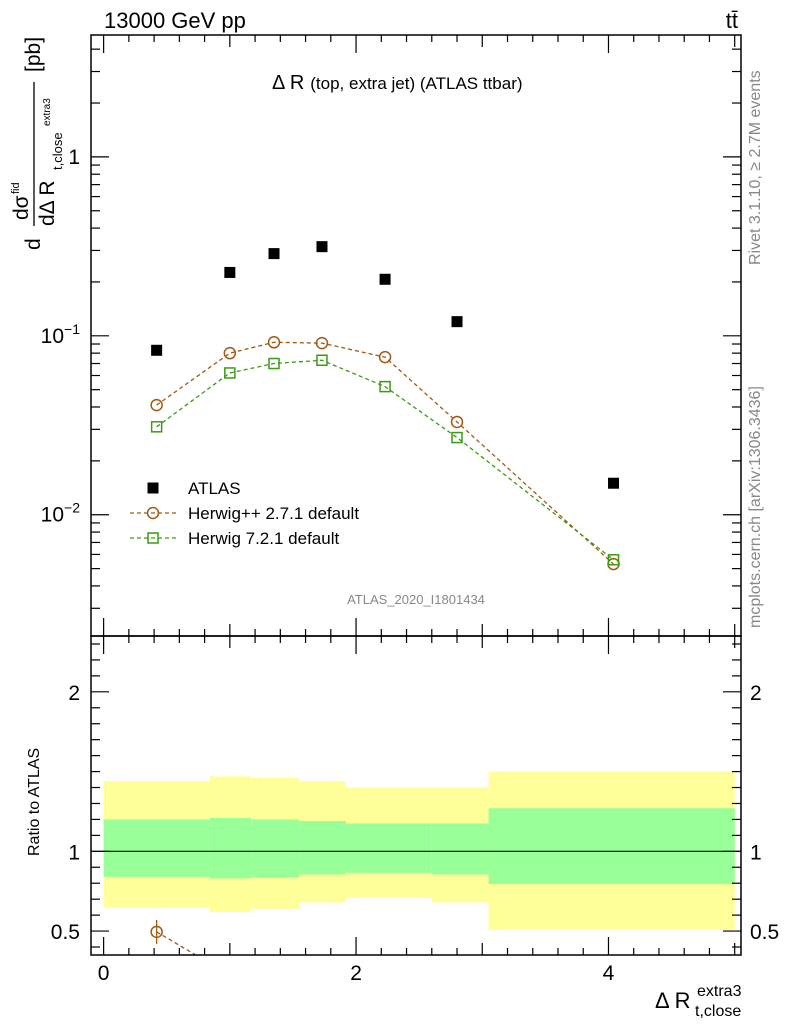  What do you see at coordinates (672, 1000) in the screenshot?
I see `svg-text: Δ R` at bounding box center [672, 1000].